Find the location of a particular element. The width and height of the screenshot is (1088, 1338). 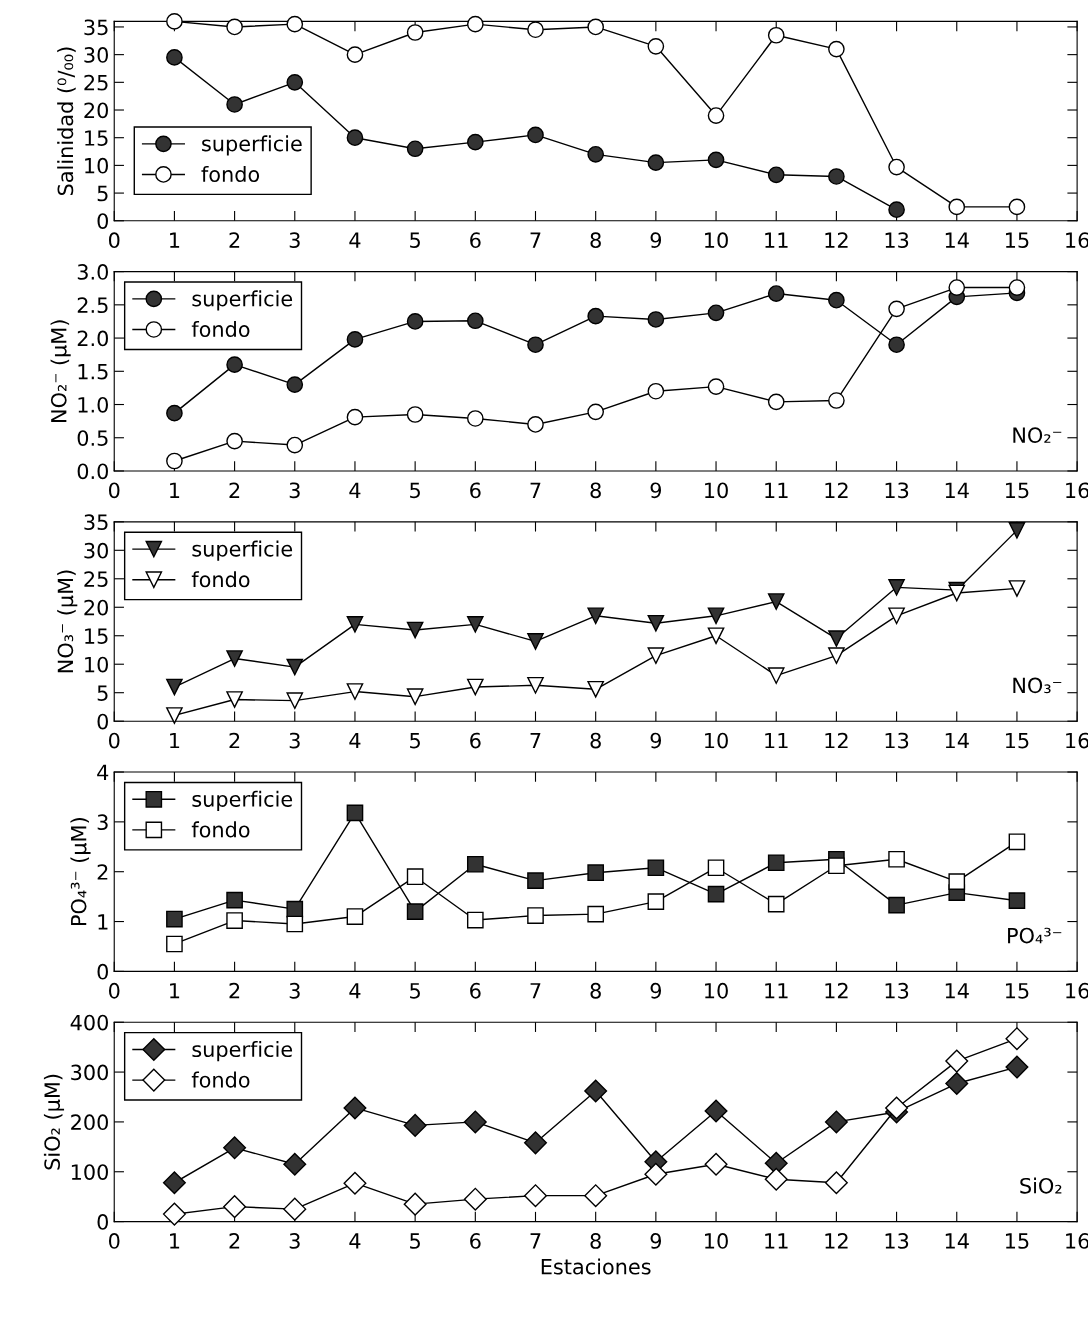

y-axis-title: SiO₂ (µM) is located at coordinates (54, 1122).